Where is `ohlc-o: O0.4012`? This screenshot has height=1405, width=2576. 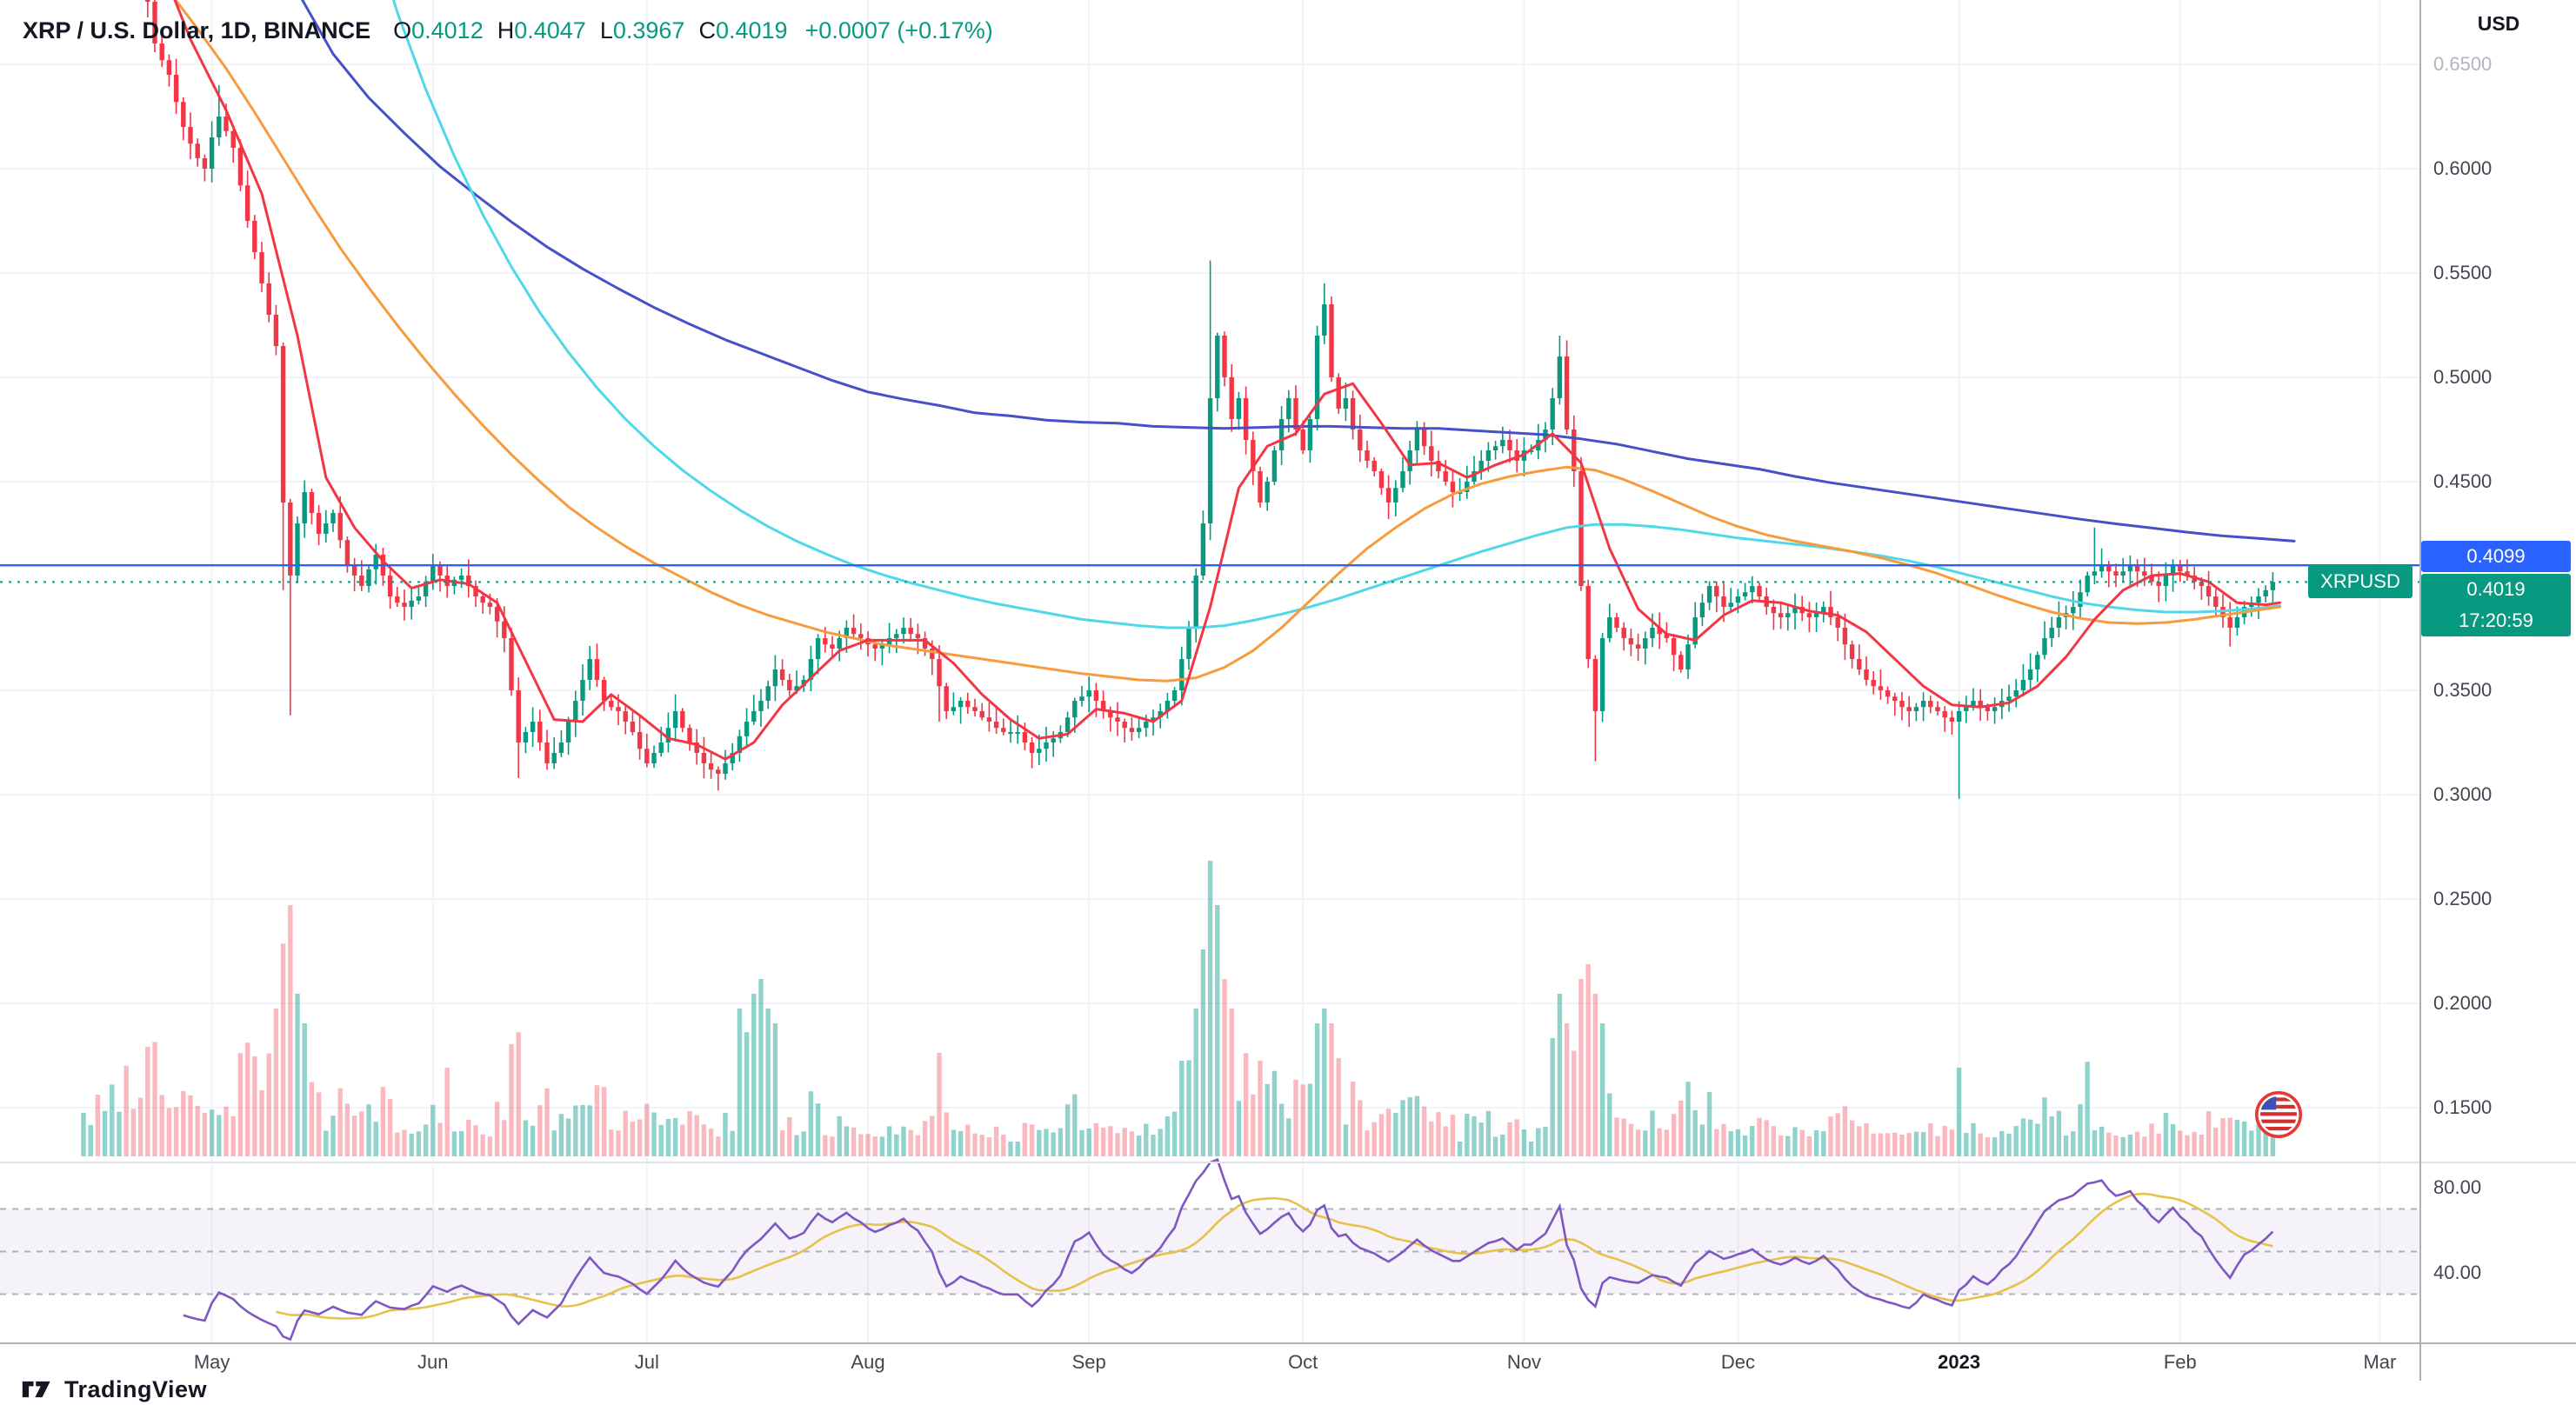 ohlc-o: O0.4012 is located at coordinates (438, 30).